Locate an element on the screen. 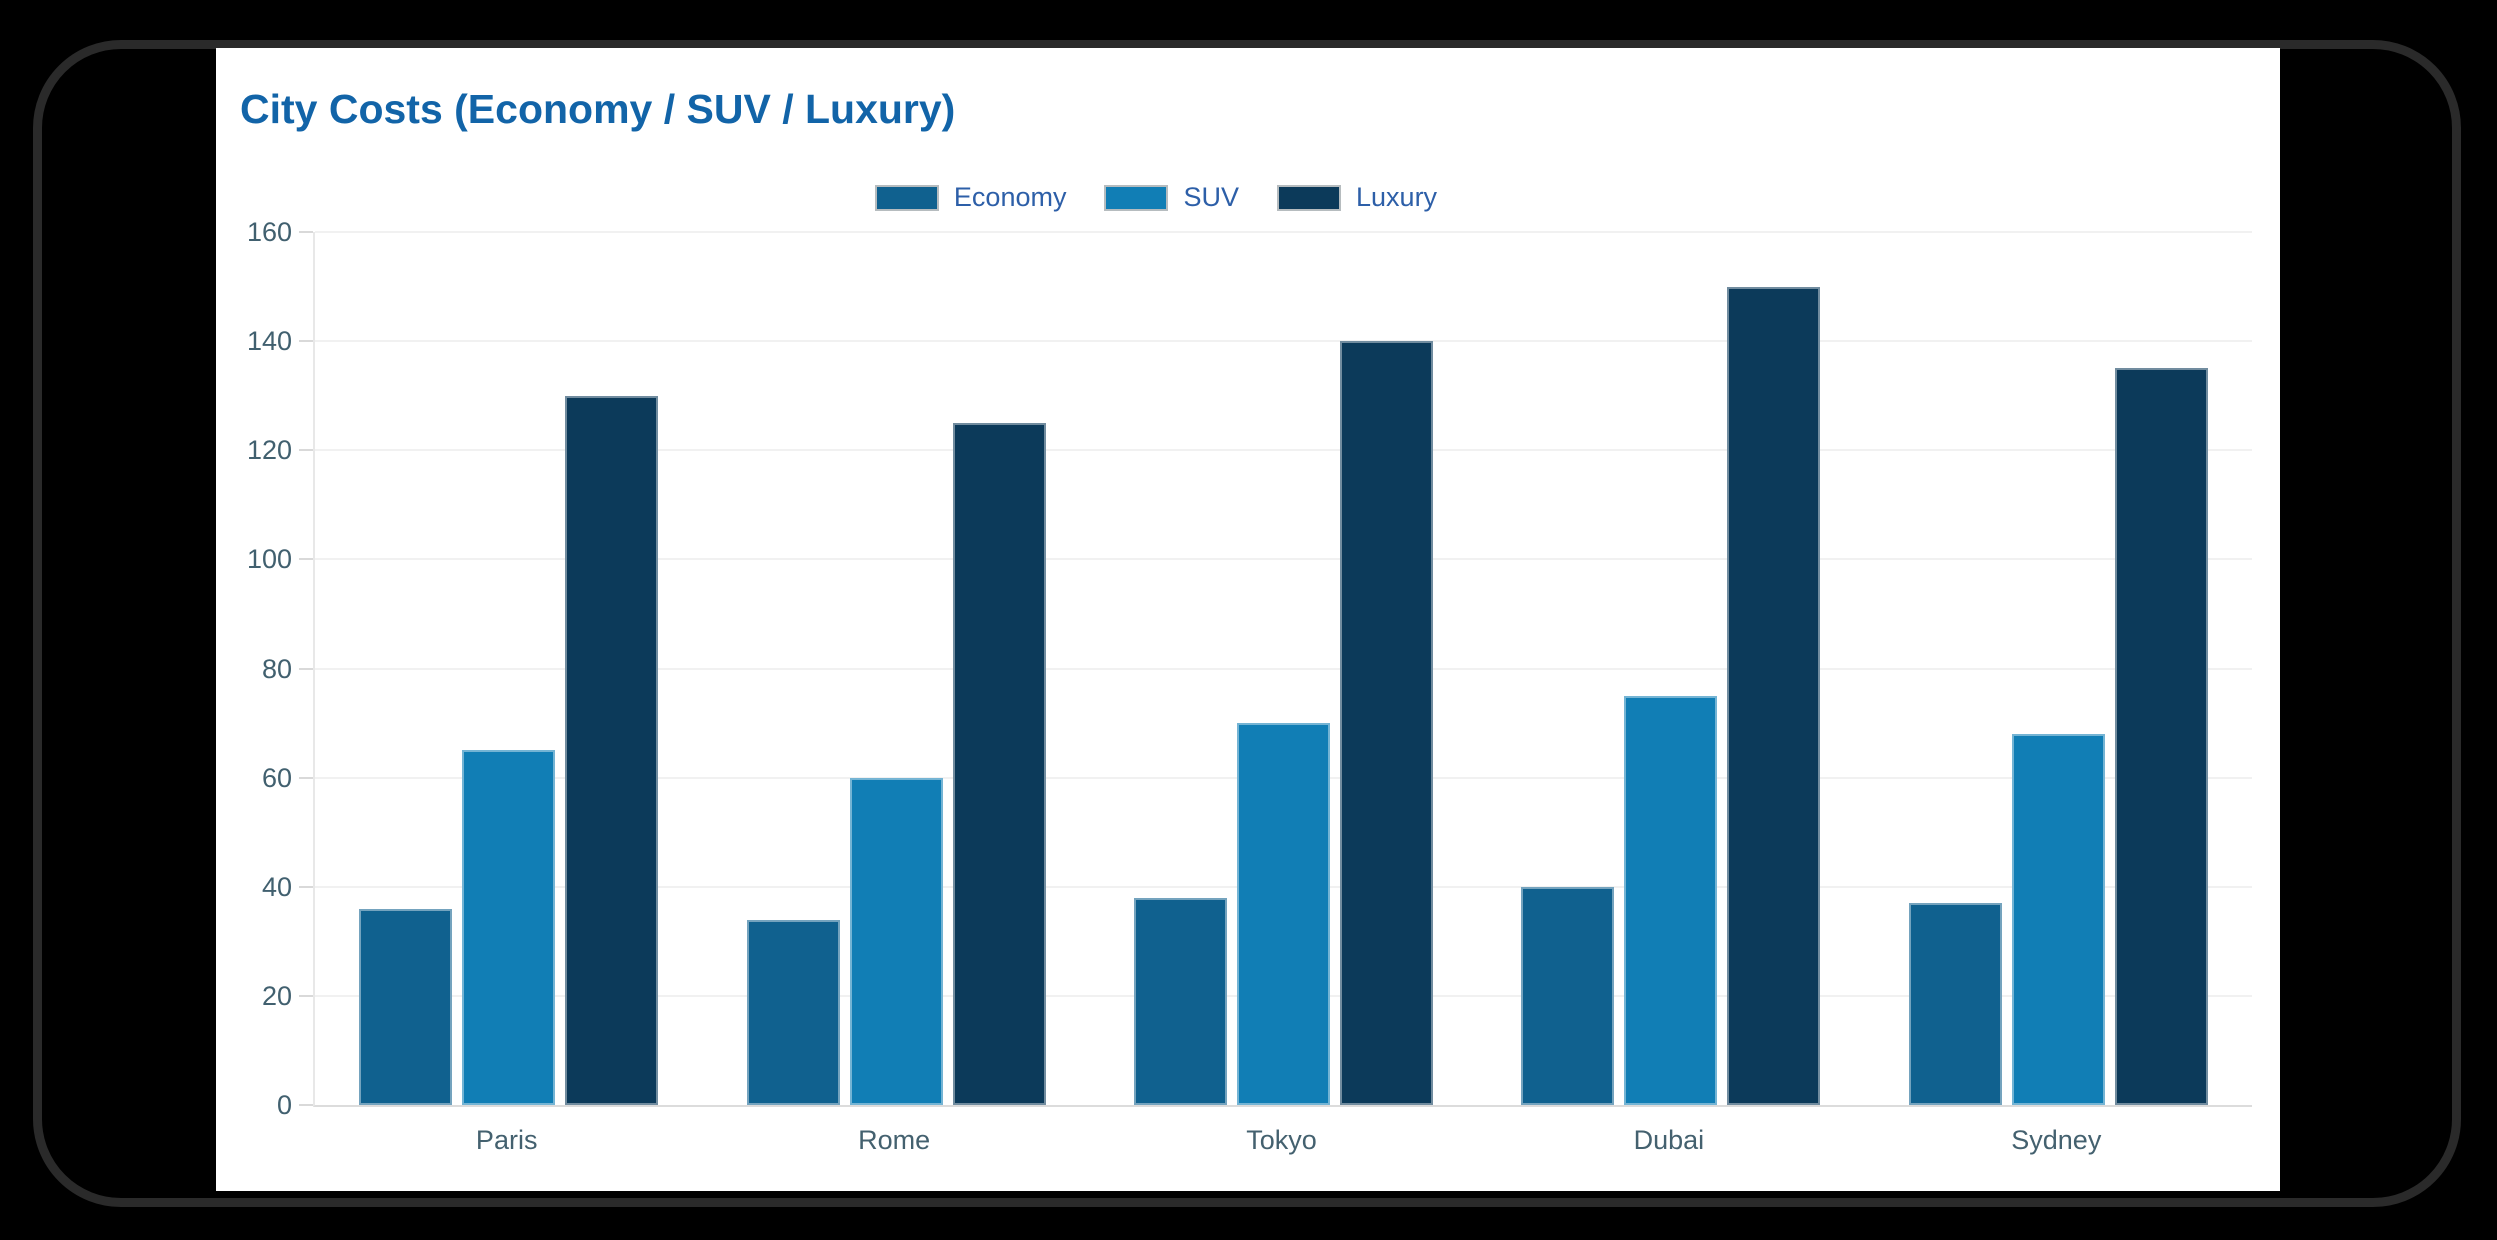 Image resolution: width=2497 pixels, height=1240 pixels. x-category-label-sydney: Sydney is located at coordinates (2056, 1140).